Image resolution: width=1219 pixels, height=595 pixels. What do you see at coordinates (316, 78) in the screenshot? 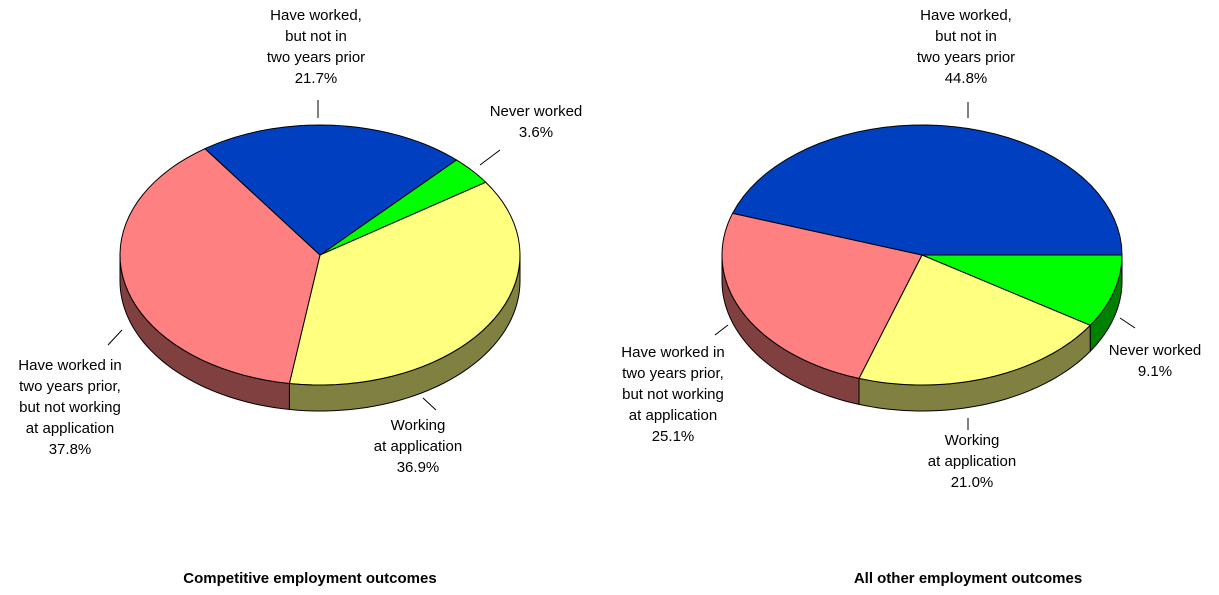
I see `value-label: 21.7%` at bounding box center [316, 78].